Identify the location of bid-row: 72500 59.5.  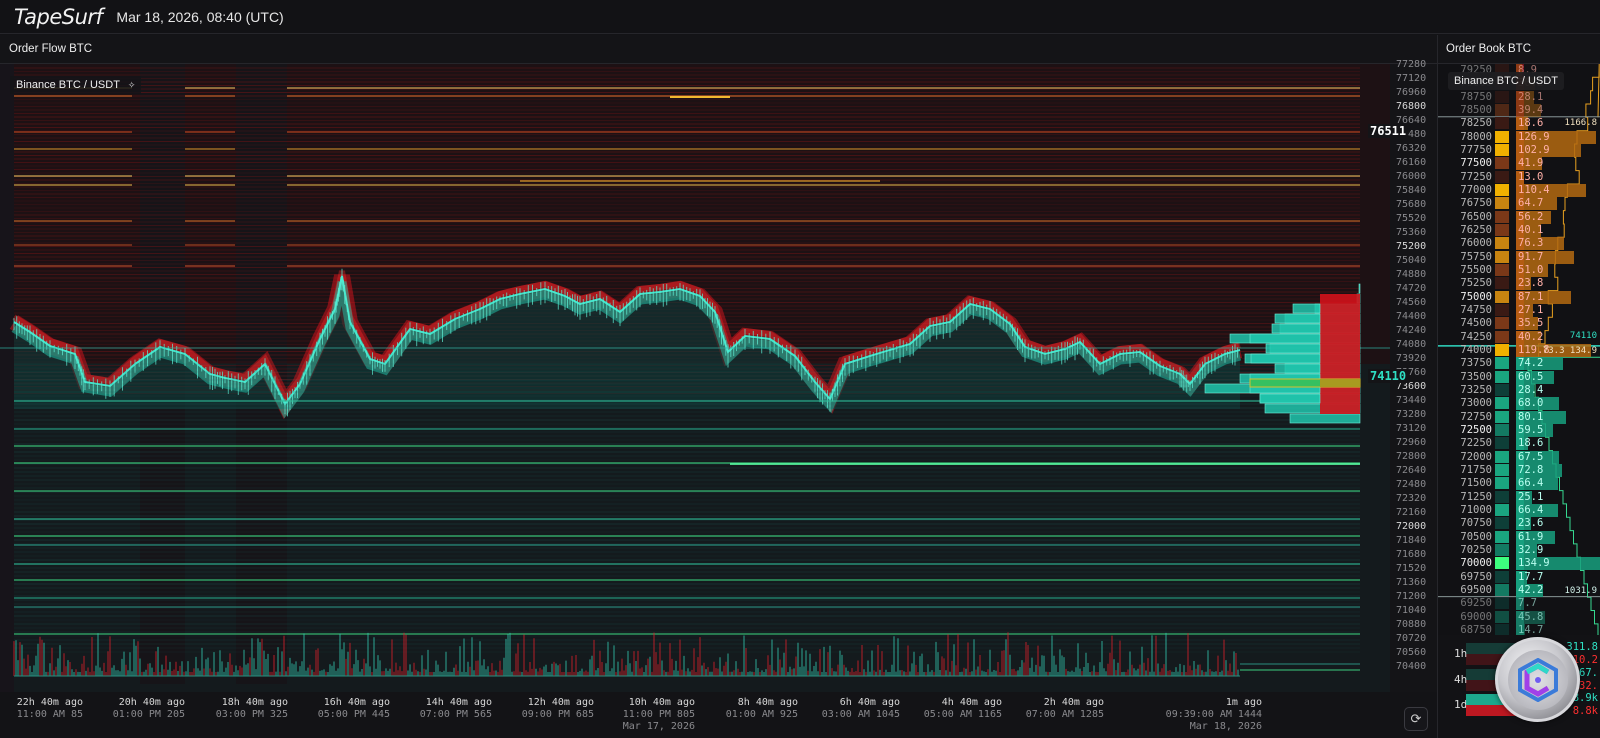
(1519, 430).